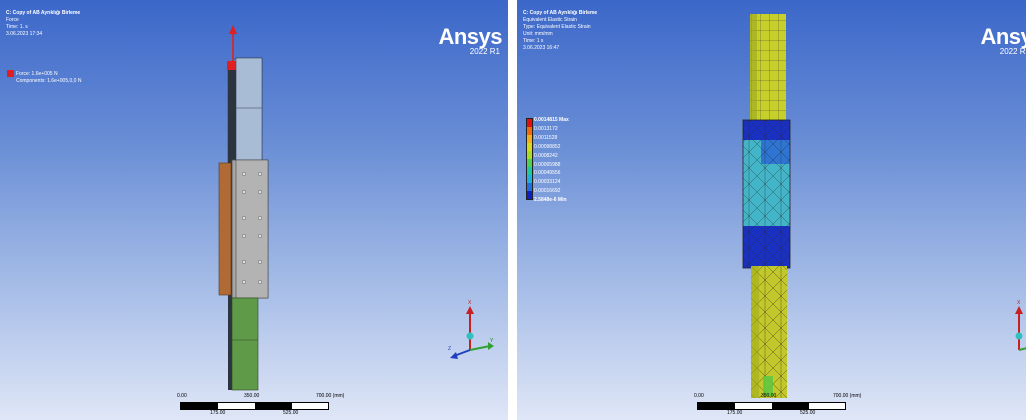 The height and width of the screenshot is (420, 1026). I want to click on axis-triad: X, so click(1010, 333).